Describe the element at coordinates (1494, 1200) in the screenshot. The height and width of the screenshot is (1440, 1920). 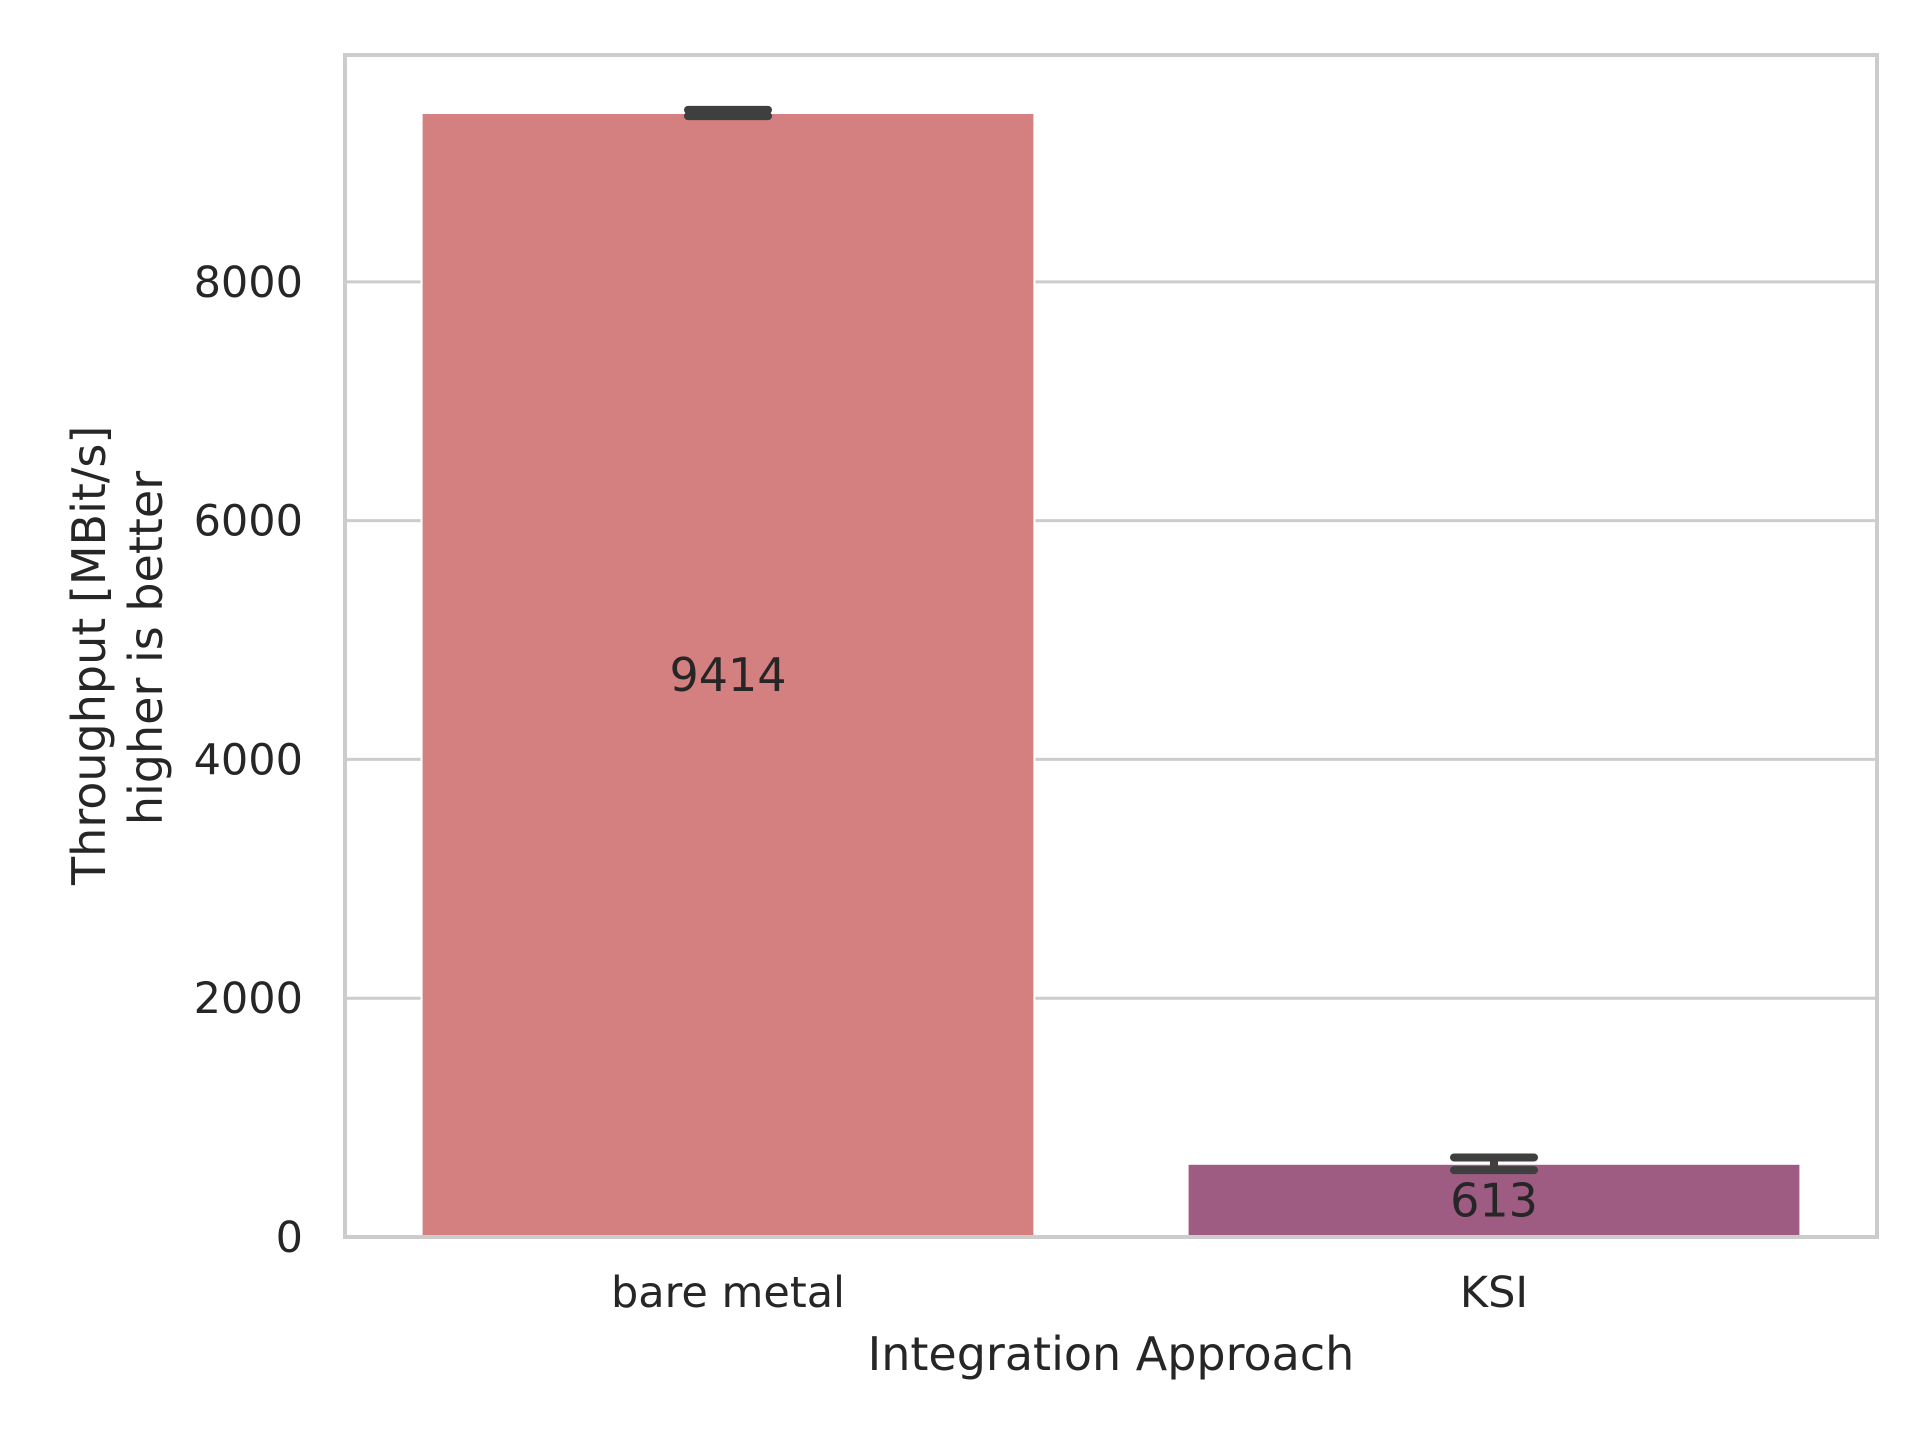
I see `bar-value-label: 613` at that location.